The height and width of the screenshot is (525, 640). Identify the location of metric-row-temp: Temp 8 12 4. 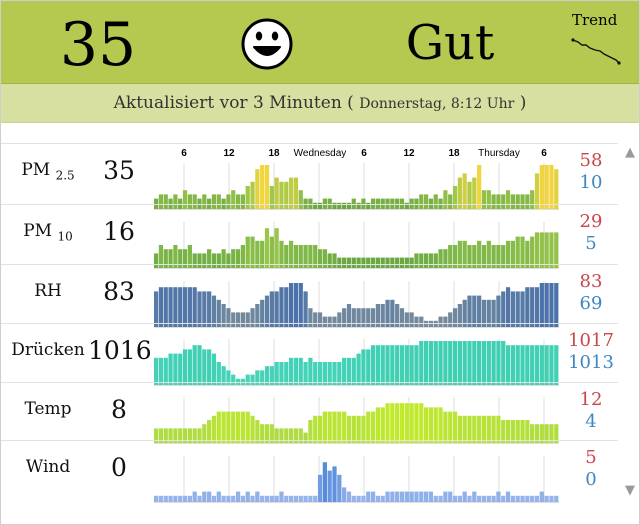
(309, 411).